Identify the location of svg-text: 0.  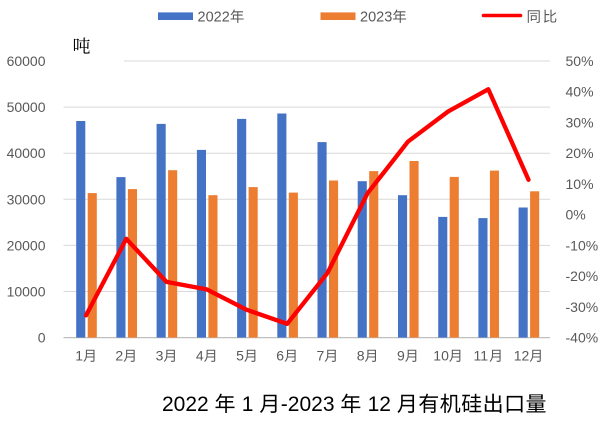
(42, 338).